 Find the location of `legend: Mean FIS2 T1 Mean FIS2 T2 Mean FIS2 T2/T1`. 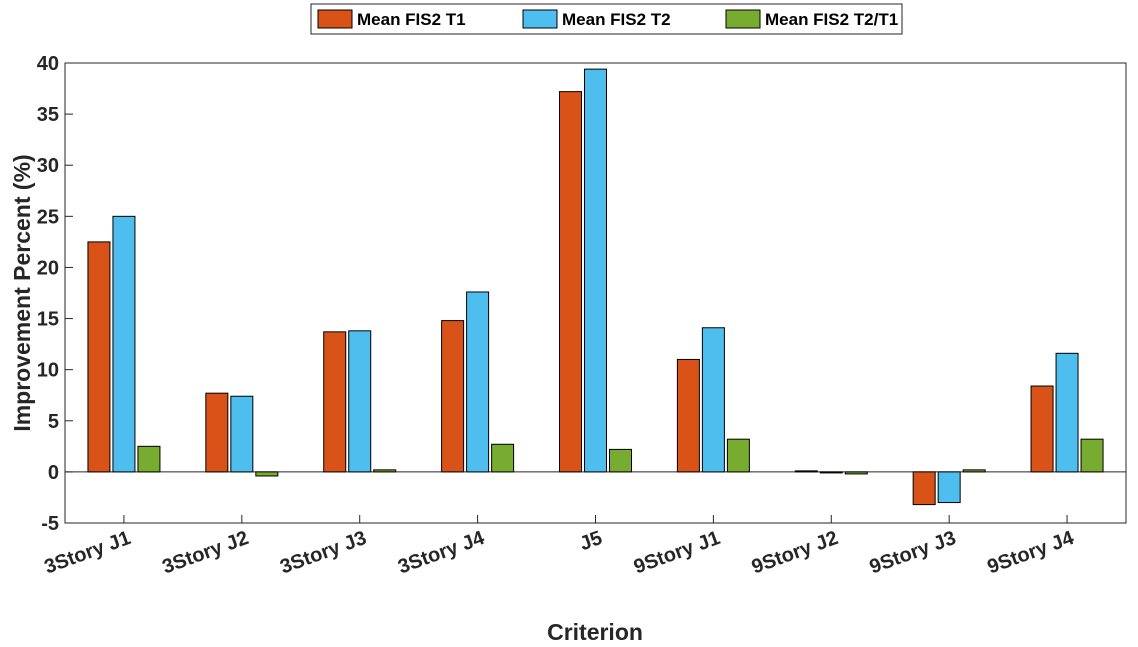

legend: Mean FIS2 T1 Mean FIS2 T2 Mean FIS2 T2/T1 is located at coordinates (606, 19).